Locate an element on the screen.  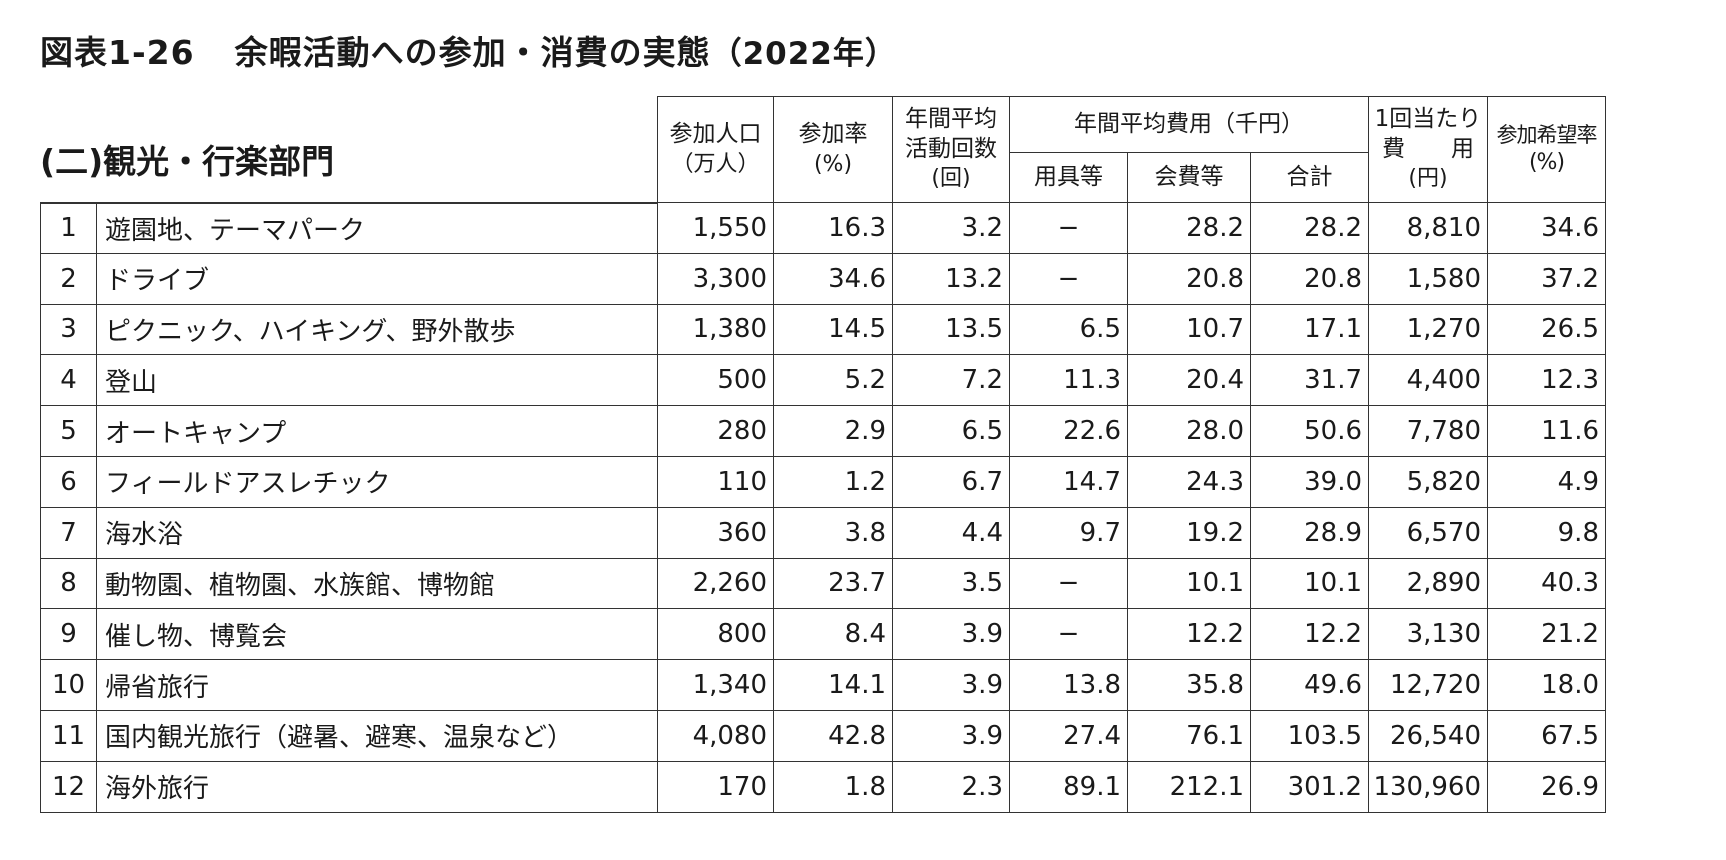
header-equipment: 用具等 is located at coordinates (1068, 177).